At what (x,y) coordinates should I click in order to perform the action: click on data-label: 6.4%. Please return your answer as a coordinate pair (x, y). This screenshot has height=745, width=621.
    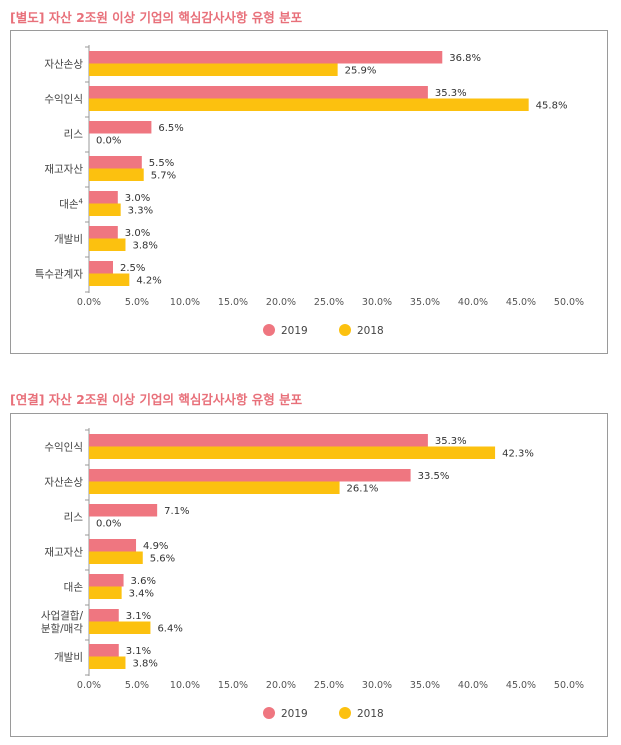
    Looking at the image, I should click on (169, 629).